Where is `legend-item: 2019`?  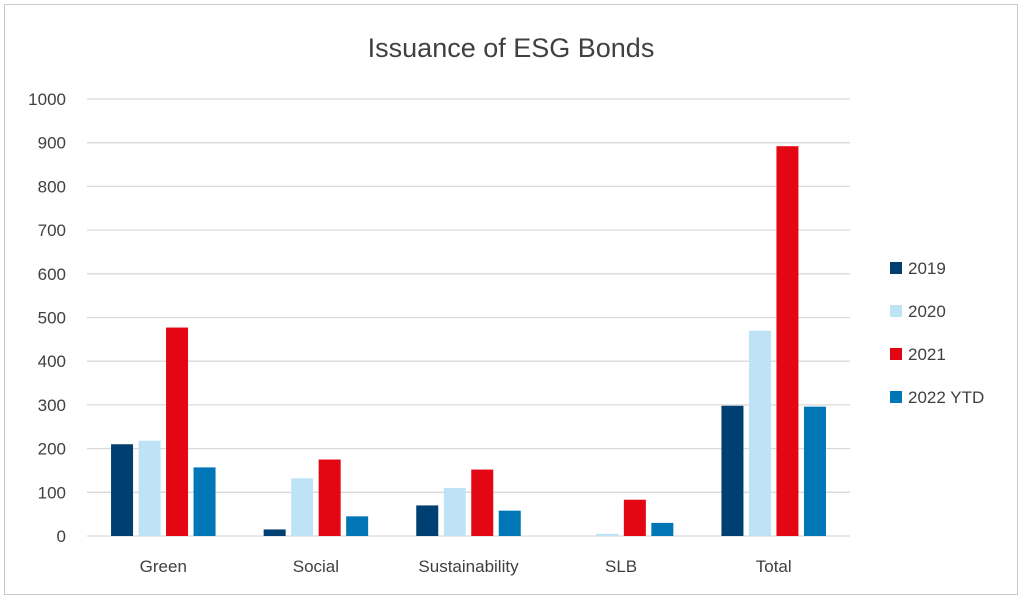 legend-item: 2019 is located at coordinates (918, 268).